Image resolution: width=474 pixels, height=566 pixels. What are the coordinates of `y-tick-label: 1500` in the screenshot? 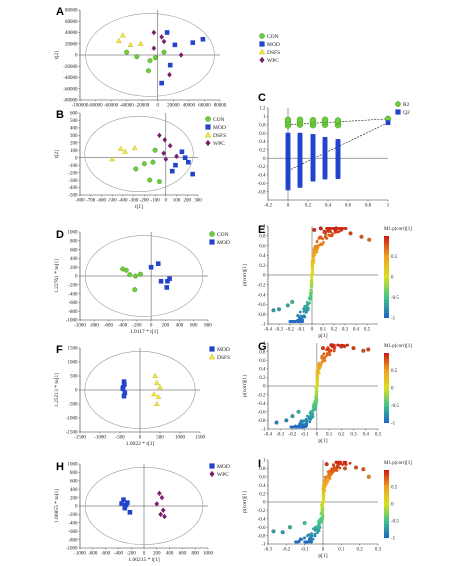 It's located at (73, 349).